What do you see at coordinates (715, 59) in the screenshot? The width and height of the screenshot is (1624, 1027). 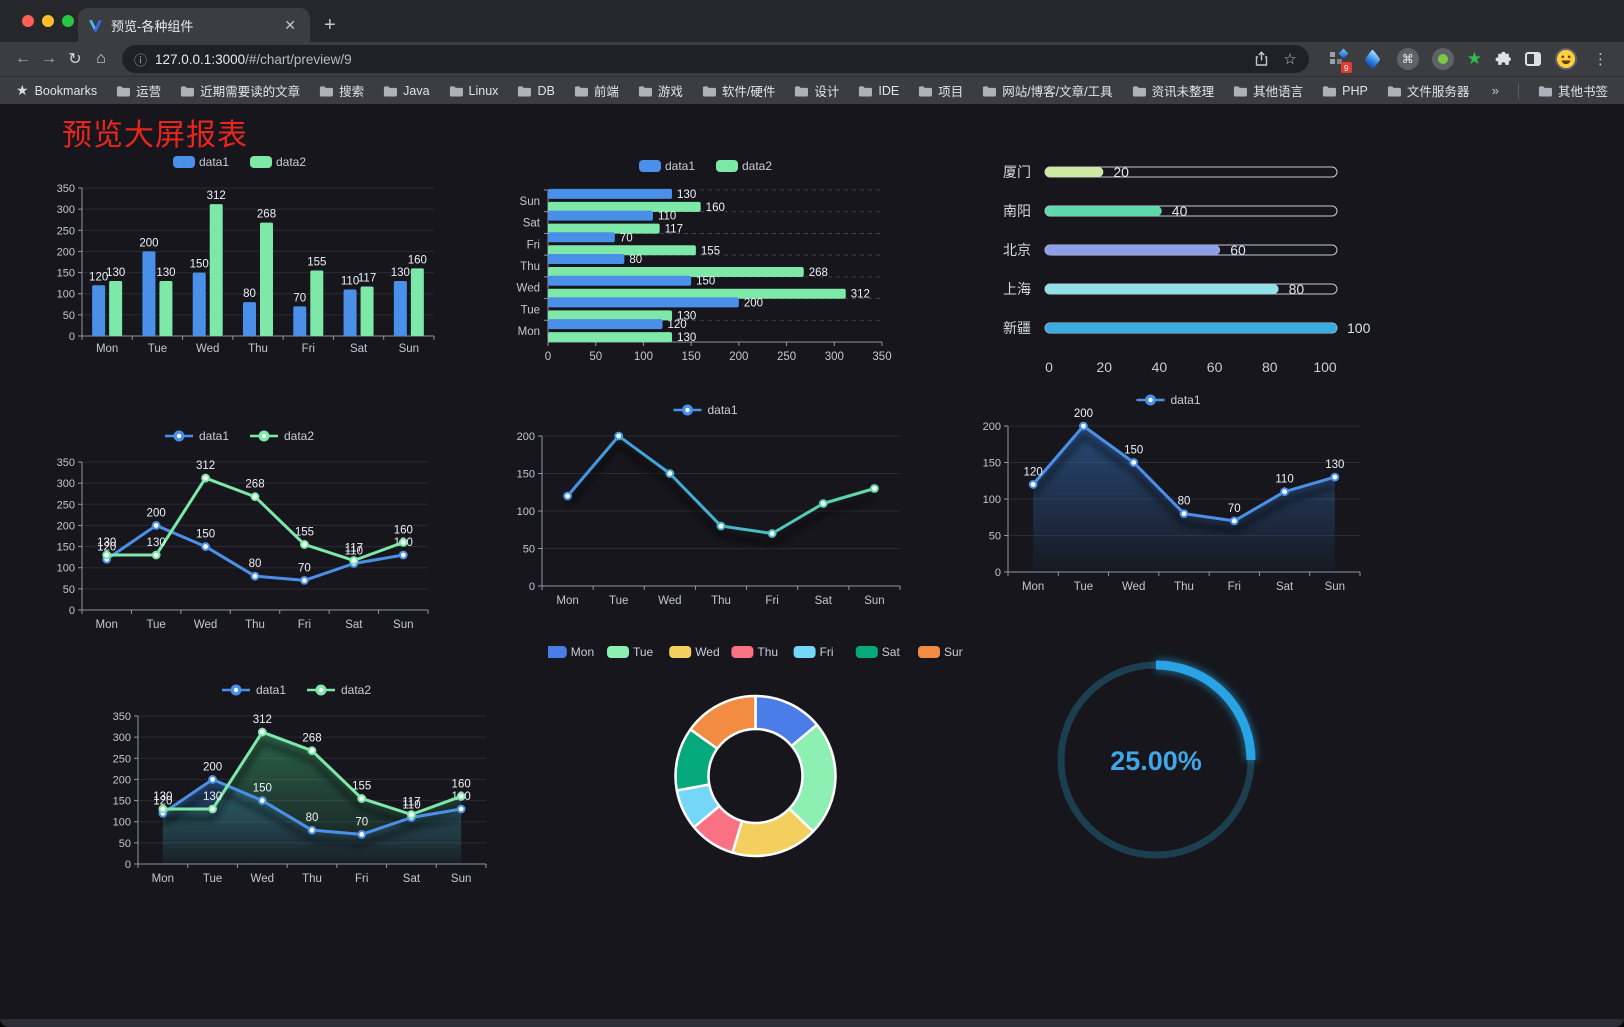 I see `address-bar: ⓘ 127.0.0.1:3000 /#/chart/preview/9 ☆` at bounding box center [715, 59].